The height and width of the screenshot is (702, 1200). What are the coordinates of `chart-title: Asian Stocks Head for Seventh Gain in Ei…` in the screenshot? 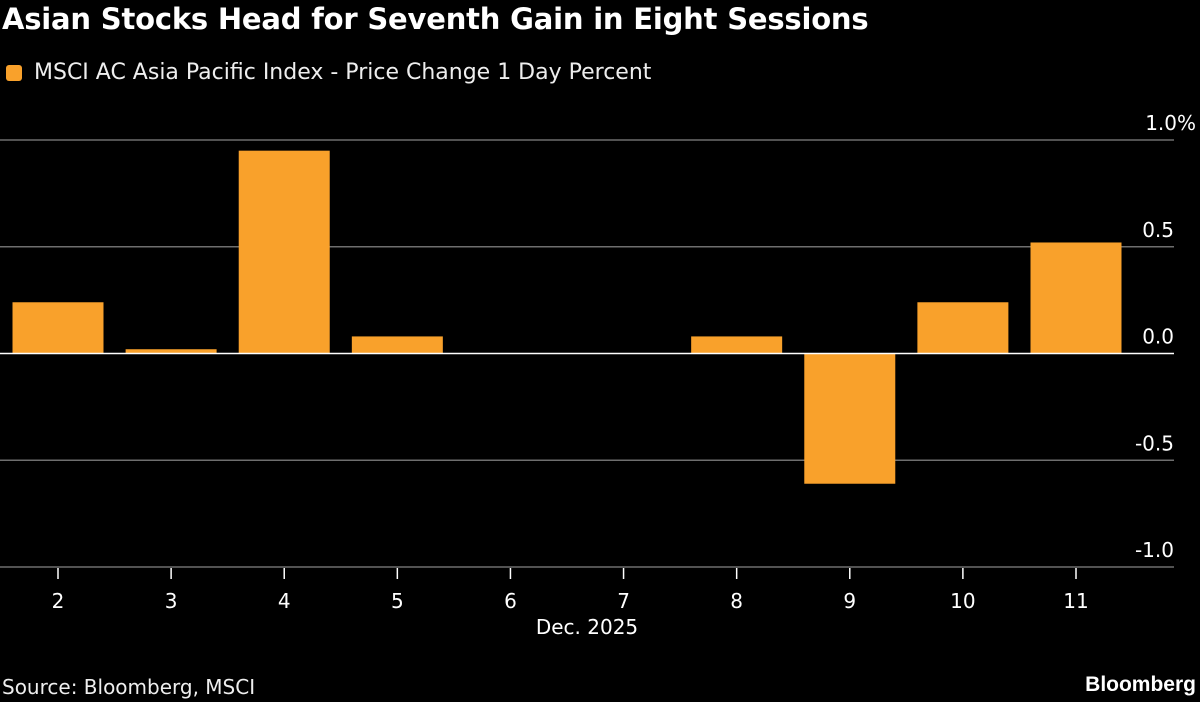 It's located at (435, 19).